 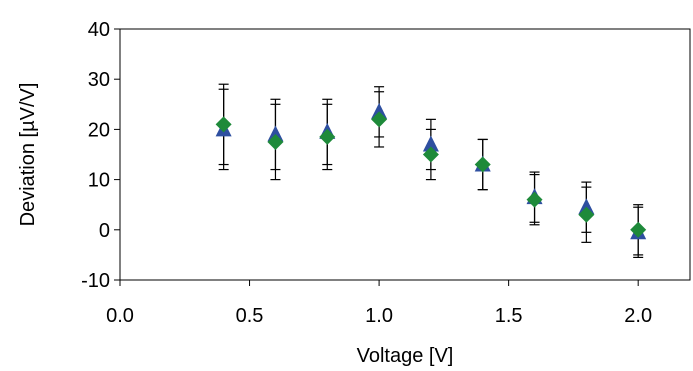 I want to click on x-axis: 0.0 0.5 1.0 1.5 2.0, so click(x=379, y=303).